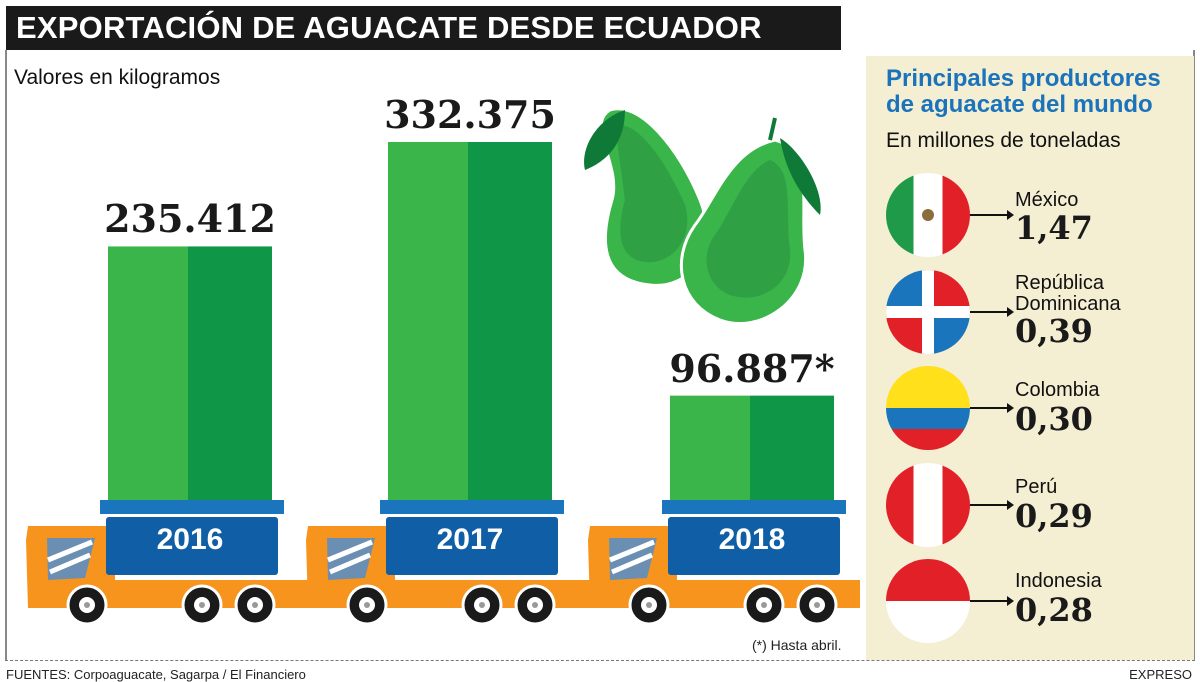  I want to click on producer-value: 0,30, so click(1054, 419).